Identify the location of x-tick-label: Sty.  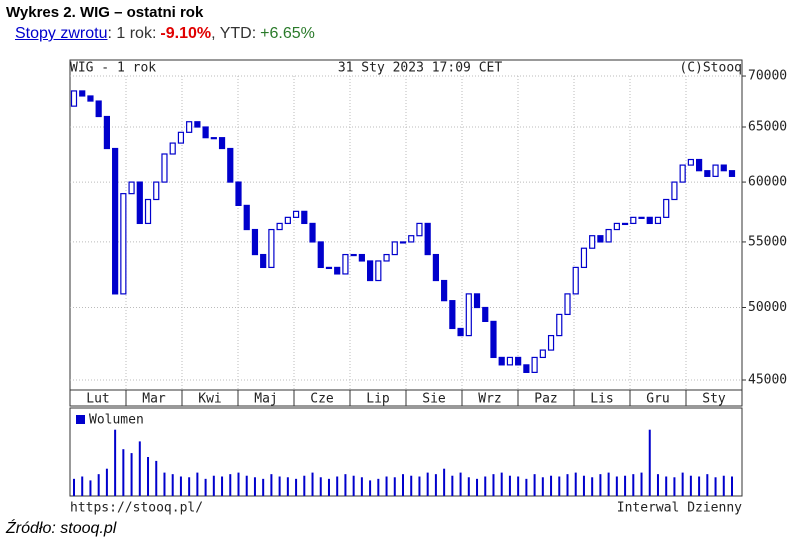
(714, 399).